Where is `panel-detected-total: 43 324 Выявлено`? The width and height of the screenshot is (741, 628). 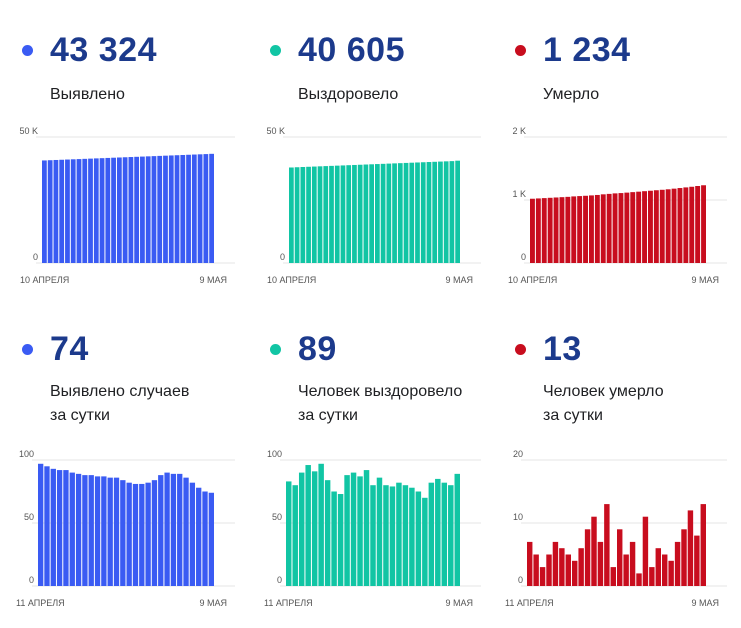 panel-detected-total: 43 324 Выявлено is located at coordinates (127, 175).